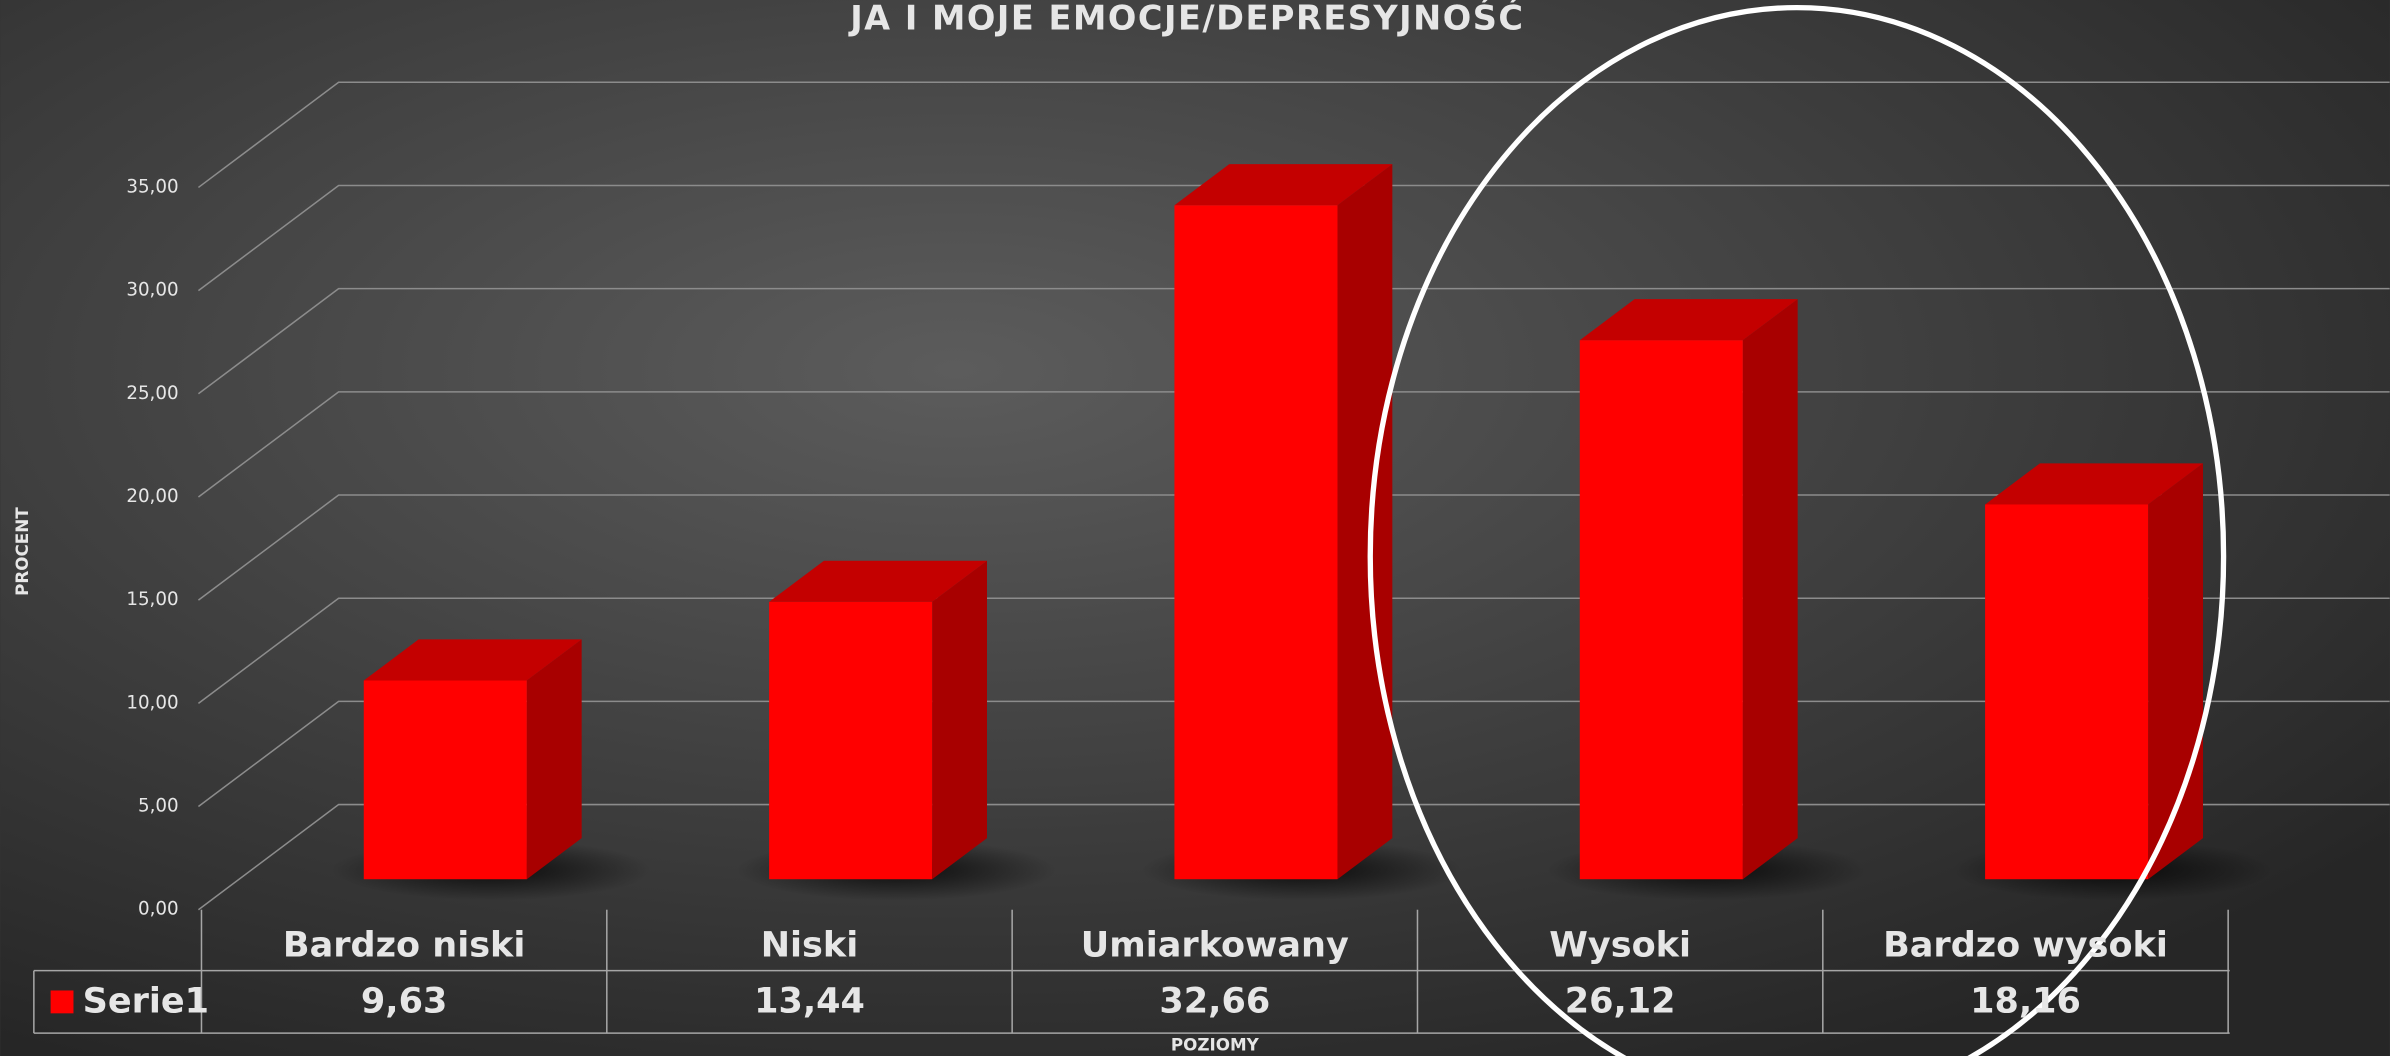 Image resolution: width=2390 pixels, height=1056 pixels. Describe the element at coordinates (152, 186) in the screenshot. I see `y-tick-label: 35,00` at that location.